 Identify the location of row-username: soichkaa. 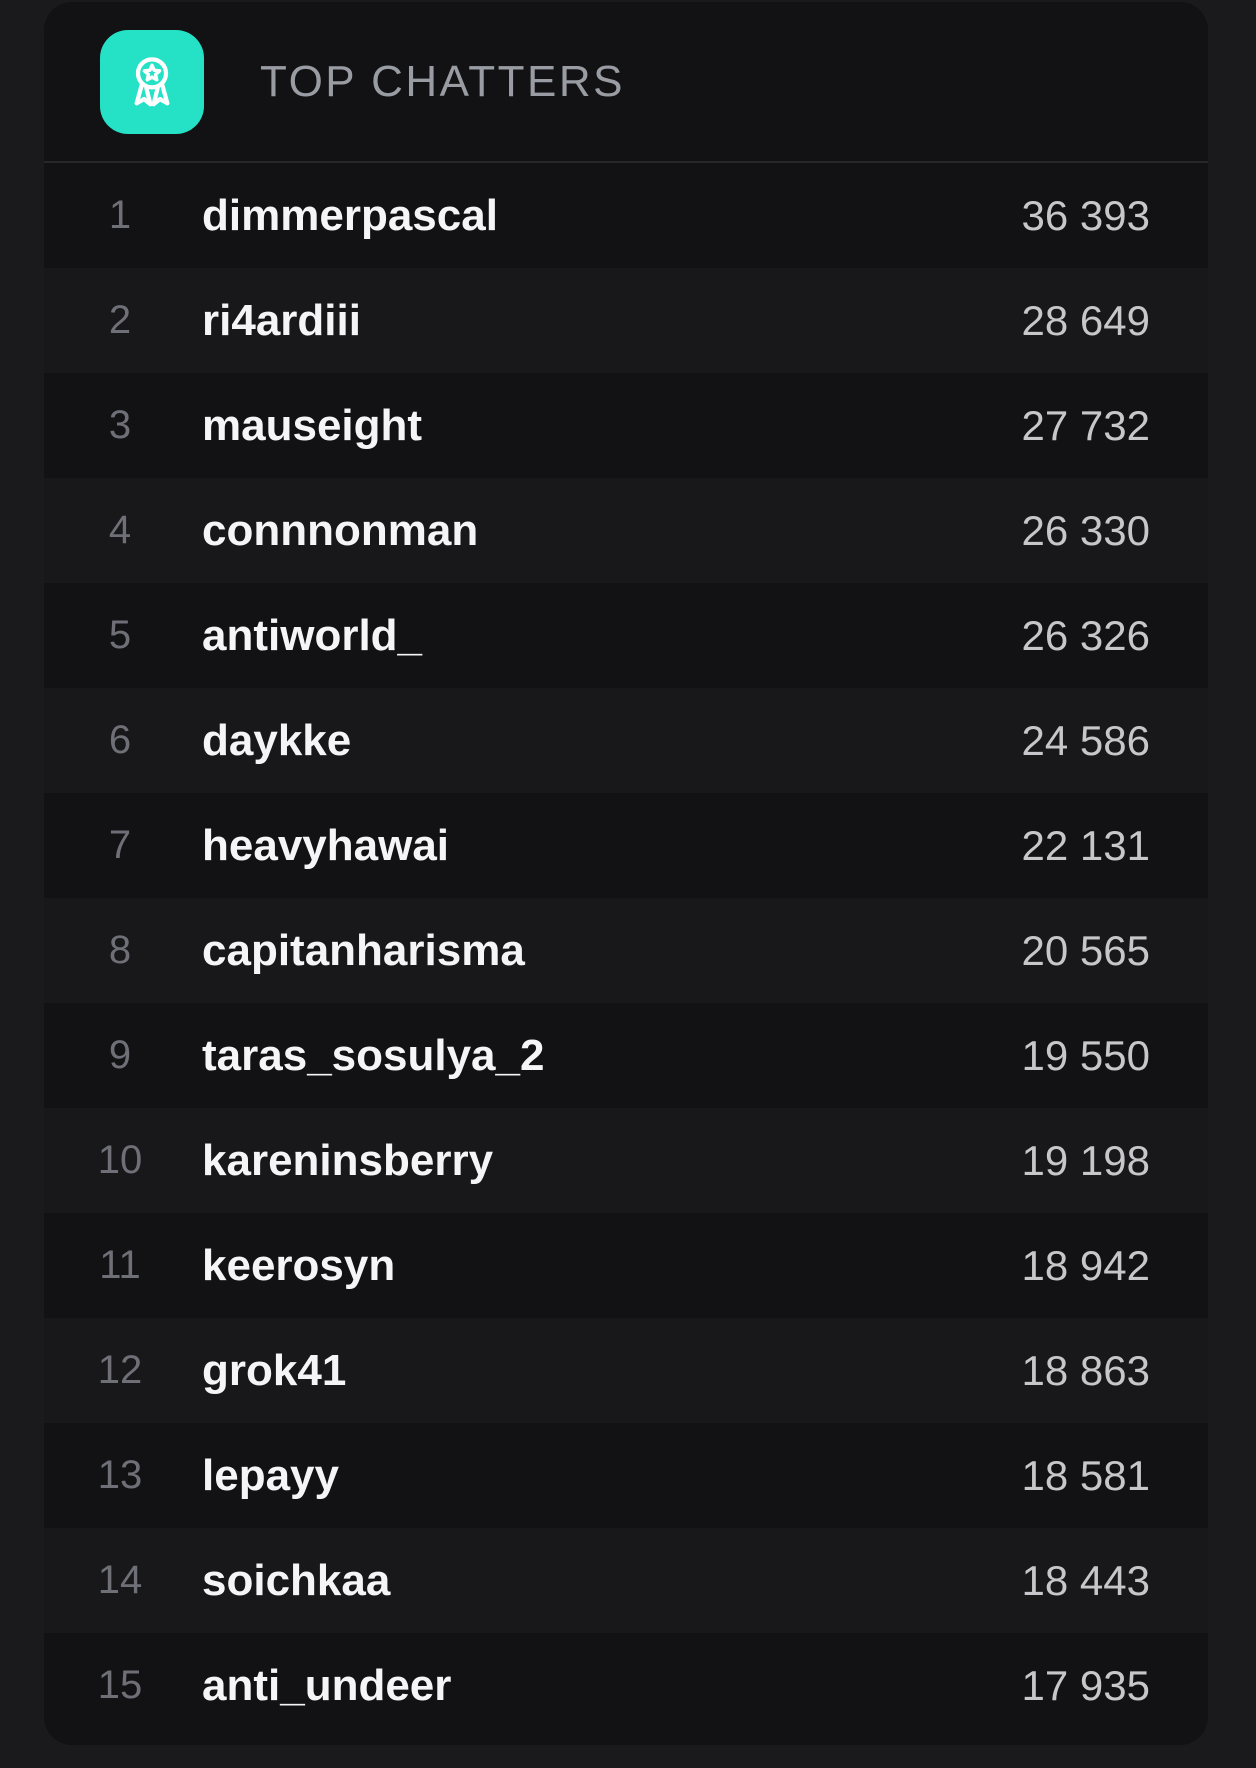
(296, 1580).